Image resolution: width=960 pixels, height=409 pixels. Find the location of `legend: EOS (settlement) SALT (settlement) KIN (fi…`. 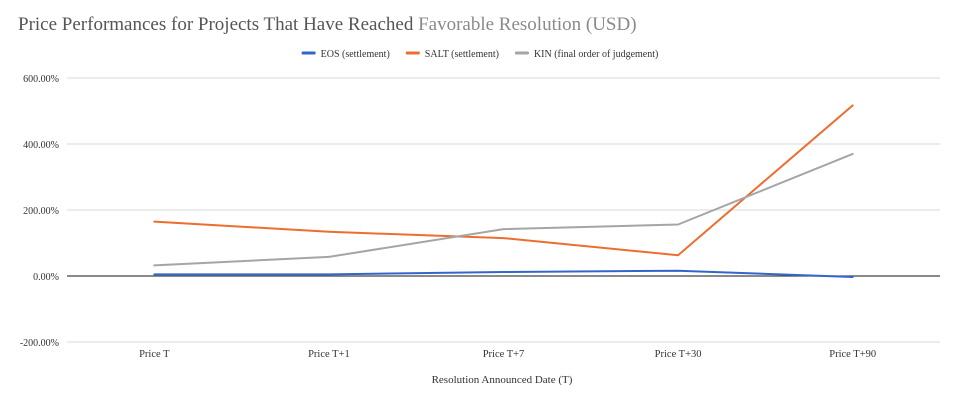

legend: EOS (settlement) SALT (settlement) KIN (fi… is located at coordinates (479, 54).